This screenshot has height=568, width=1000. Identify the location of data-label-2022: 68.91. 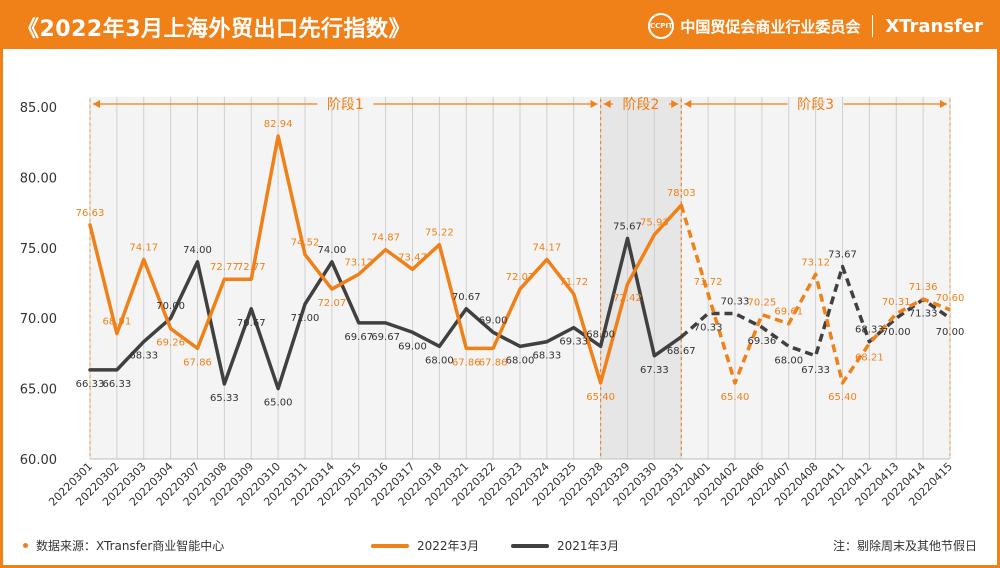
(117, 322).